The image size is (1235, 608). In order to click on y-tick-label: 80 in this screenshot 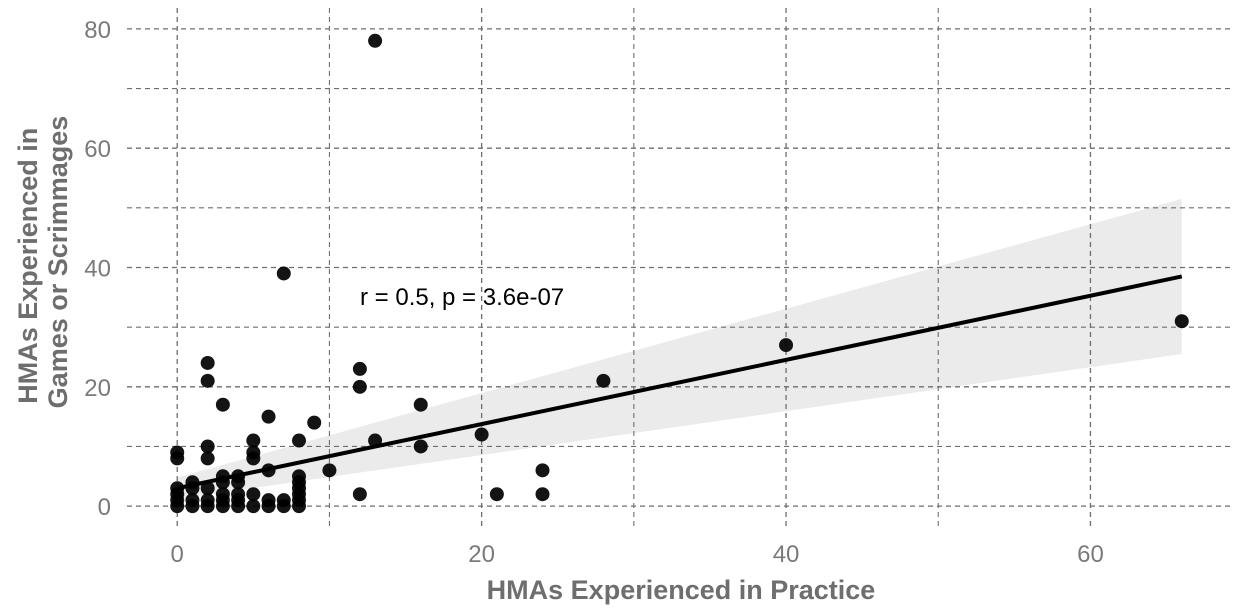, I will do `click(97, 30)`.